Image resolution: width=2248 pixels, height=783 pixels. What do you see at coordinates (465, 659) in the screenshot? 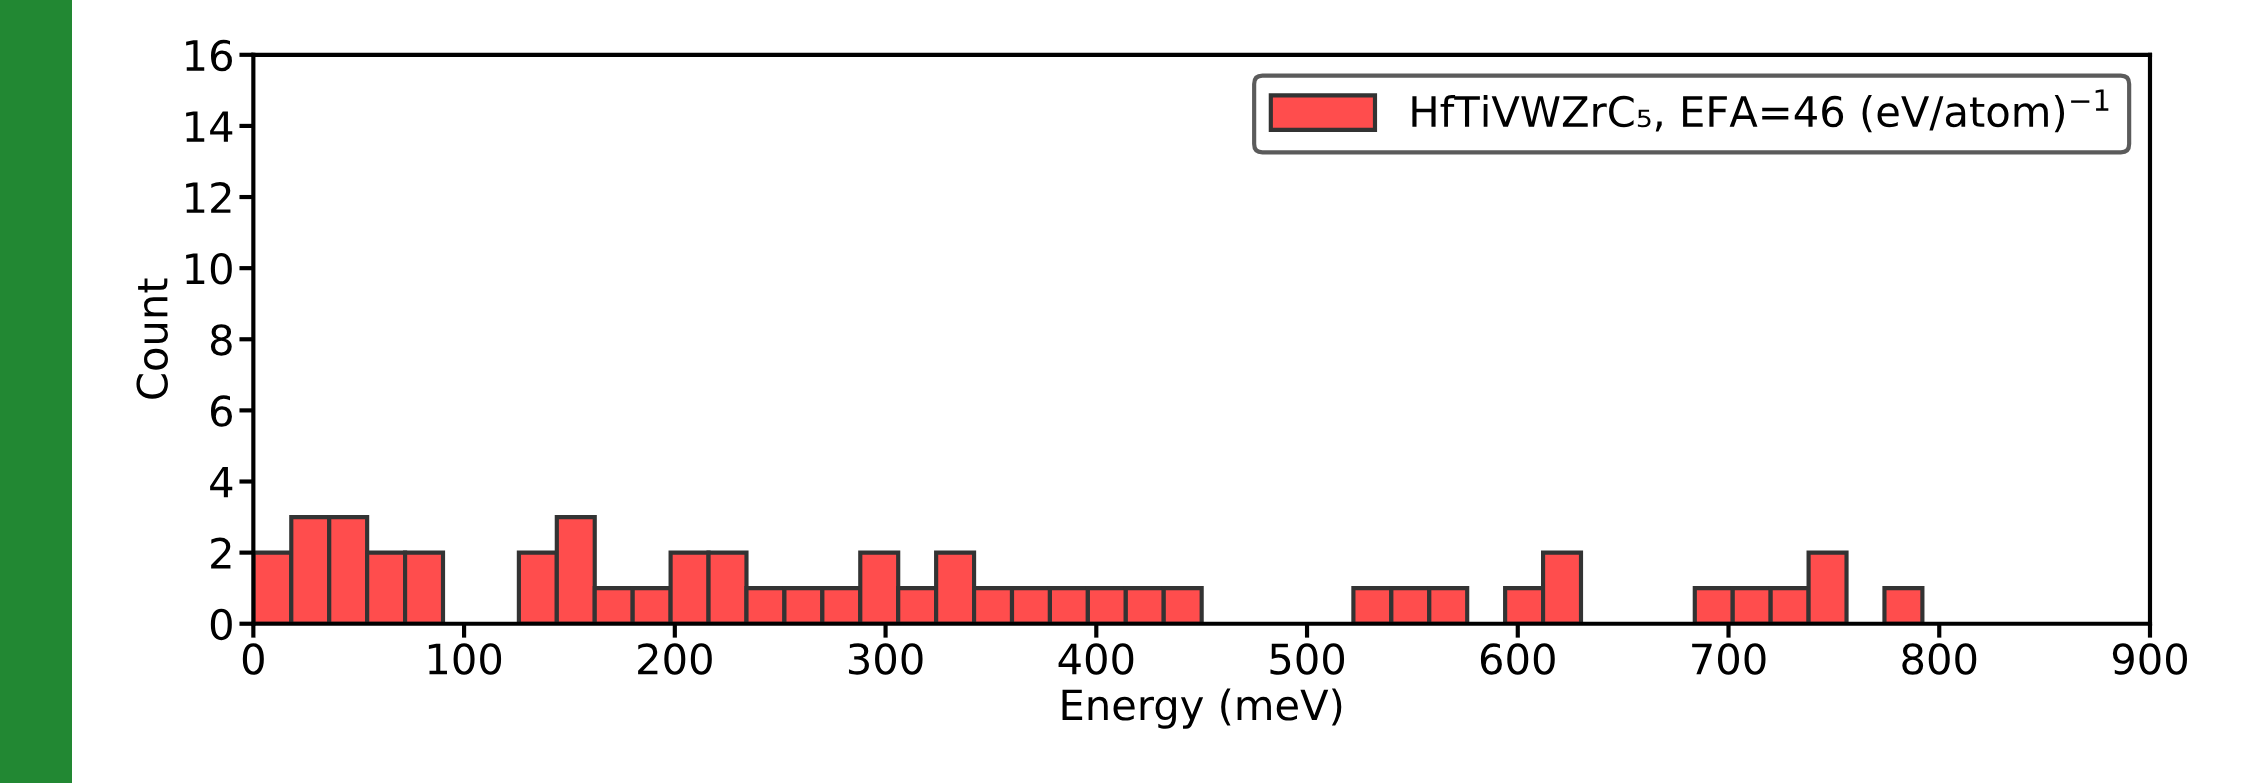
I see `x-tick-label: 100` at bounding box center [465, 659].